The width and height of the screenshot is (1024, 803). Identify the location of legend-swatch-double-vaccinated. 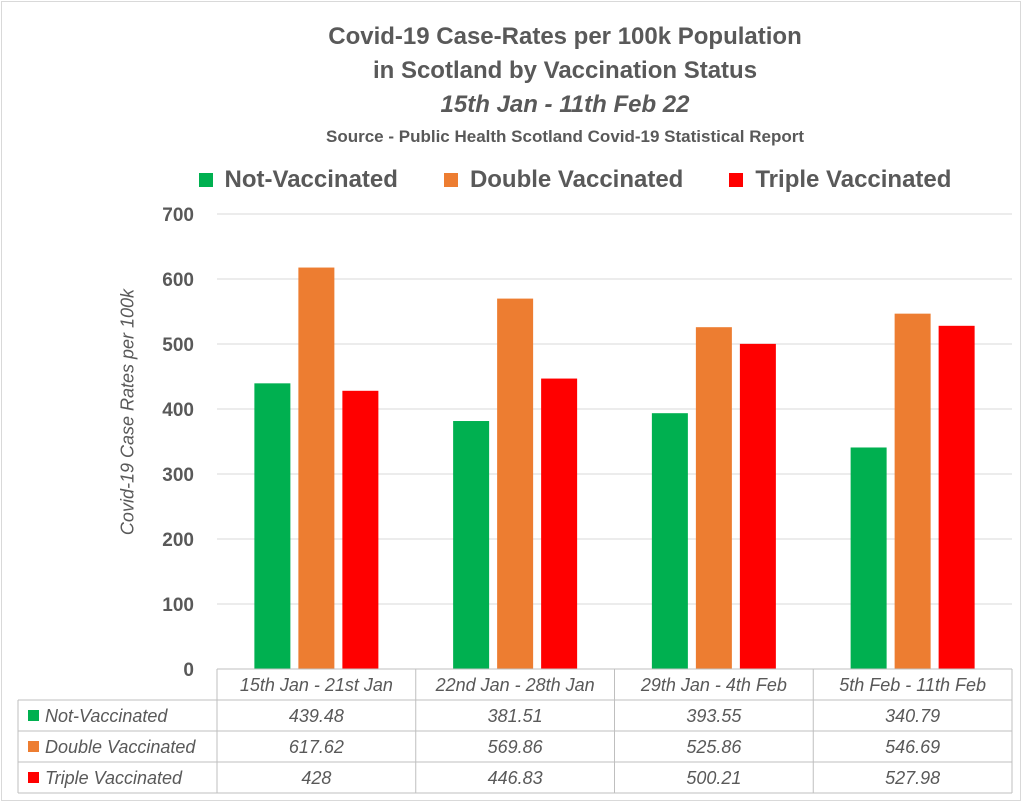
(450, 180).